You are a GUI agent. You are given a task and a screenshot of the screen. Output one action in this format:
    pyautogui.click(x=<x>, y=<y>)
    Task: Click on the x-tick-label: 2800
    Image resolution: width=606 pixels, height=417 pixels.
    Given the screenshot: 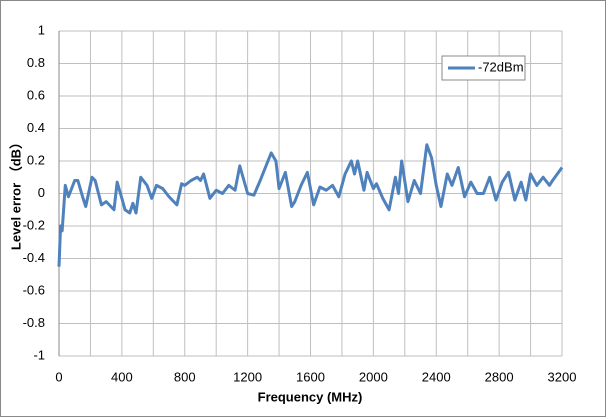 What is the action you would take?
    pyautogui.click(x=499, y=376)
    